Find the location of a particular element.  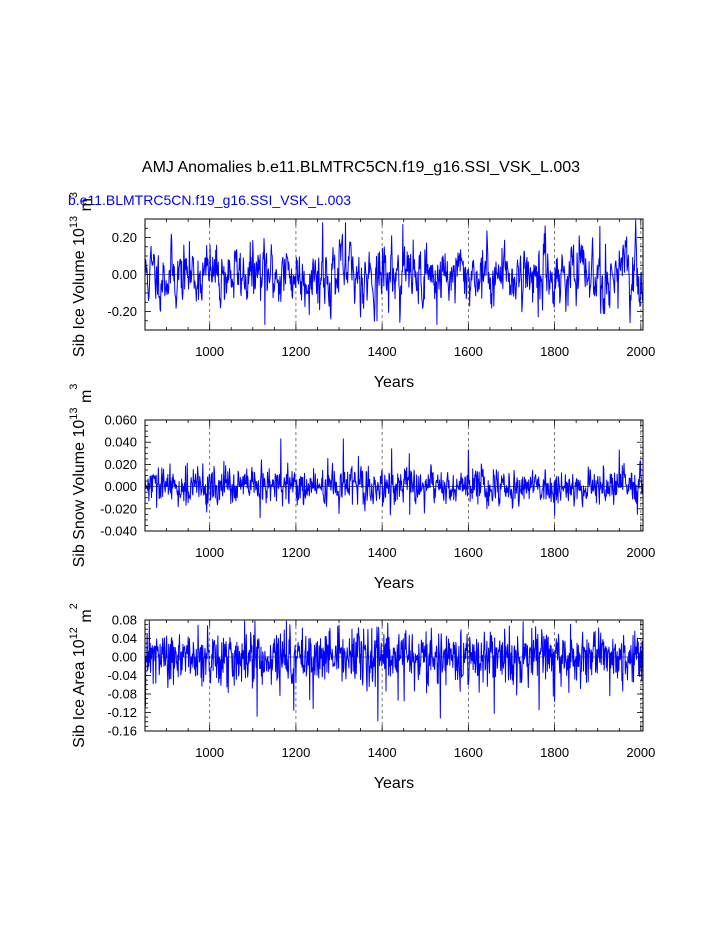

y-tick-label: 0.040 is located at coordinates (120, 442).